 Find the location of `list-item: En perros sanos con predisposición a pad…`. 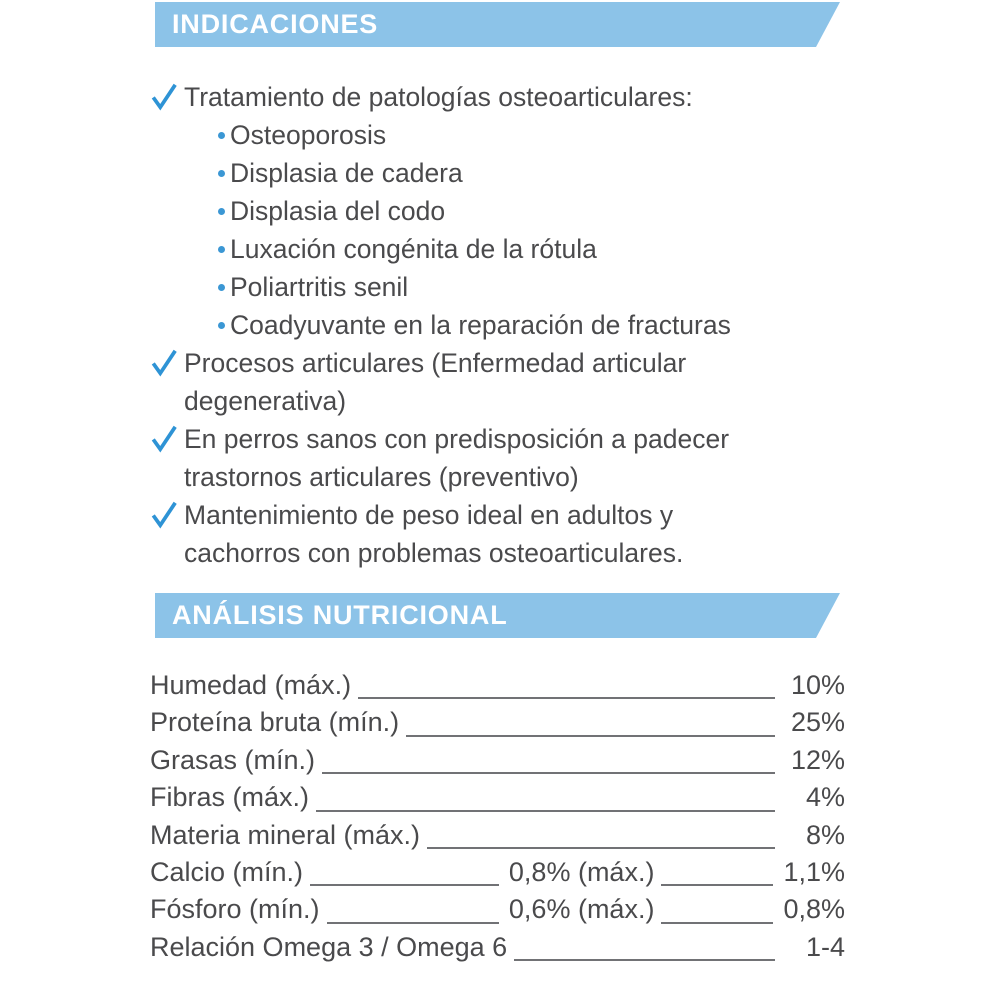

list-item: En perros sanos con predisposición a pad… is located at coordinates (575, 458).